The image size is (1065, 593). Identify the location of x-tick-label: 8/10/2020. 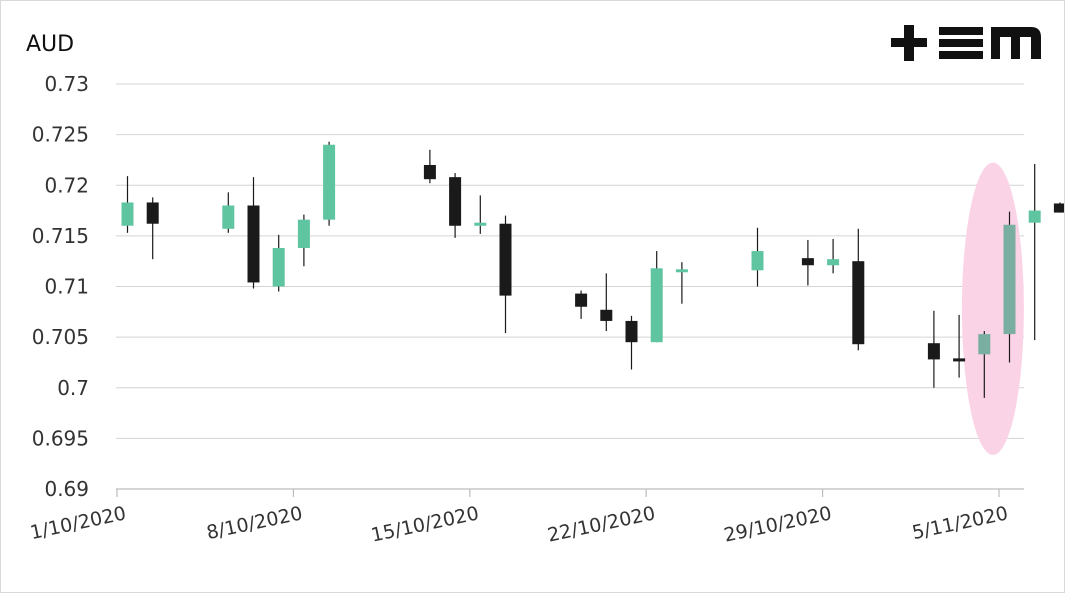
(255, 523).